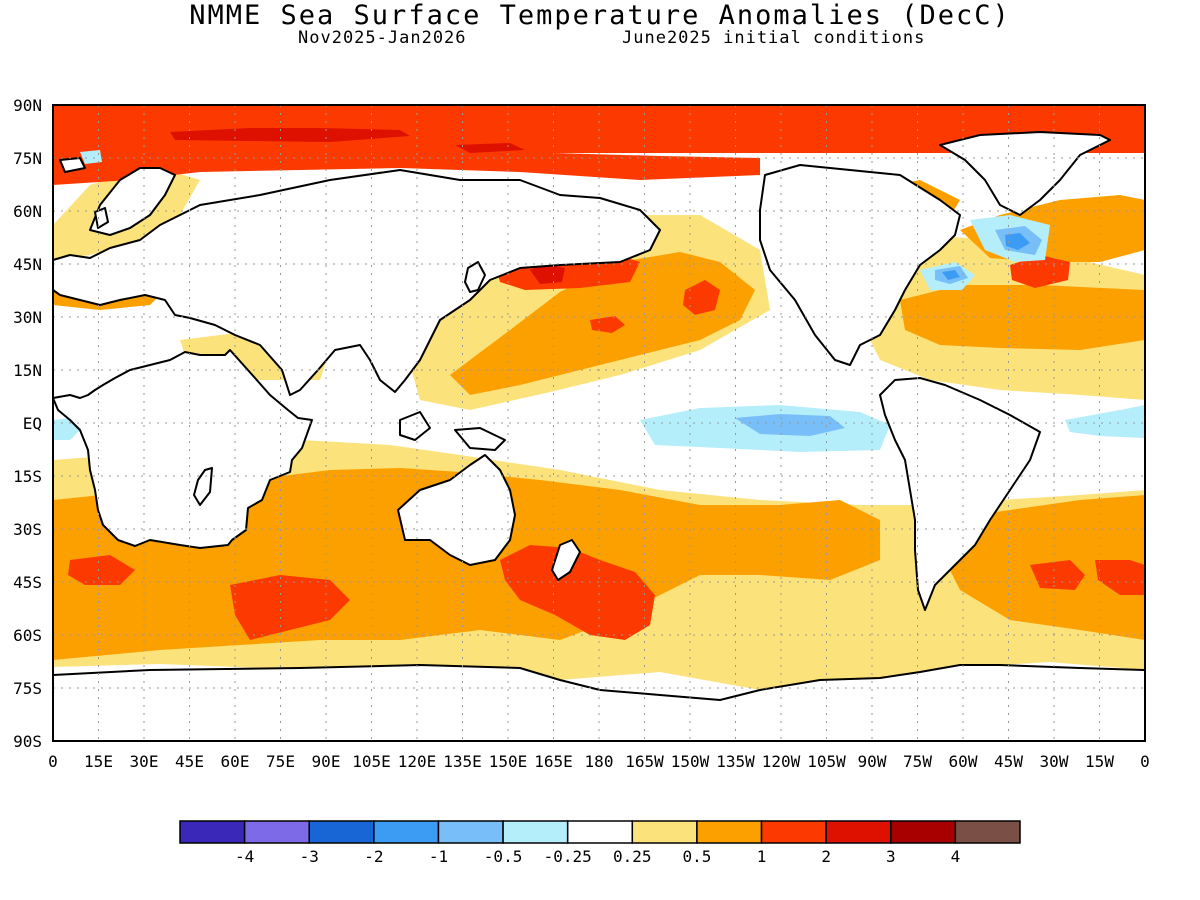  I want to click on latitude-tick-labels: 90N 75N 60N 45N 30N 15N EQ 15S 30S 45S 60S 75S 90S, so click(27, 423).